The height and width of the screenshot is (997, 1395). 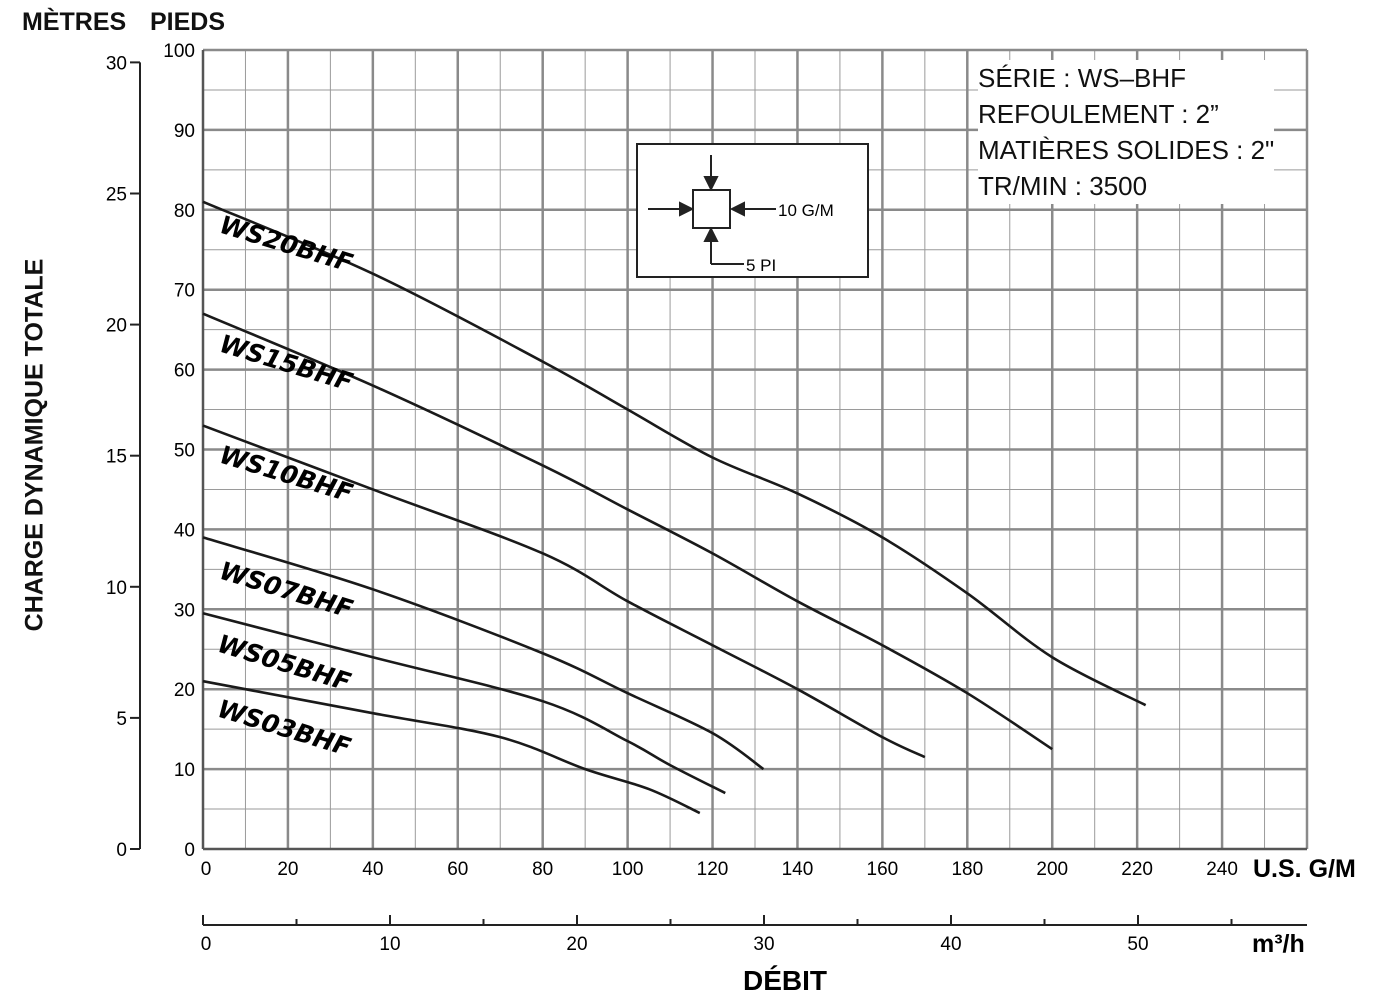 What do you see at coordinates (184, 291) in the screenshot?
I see `y-tick-label-feet: 70` at bounding box center [184, 291].